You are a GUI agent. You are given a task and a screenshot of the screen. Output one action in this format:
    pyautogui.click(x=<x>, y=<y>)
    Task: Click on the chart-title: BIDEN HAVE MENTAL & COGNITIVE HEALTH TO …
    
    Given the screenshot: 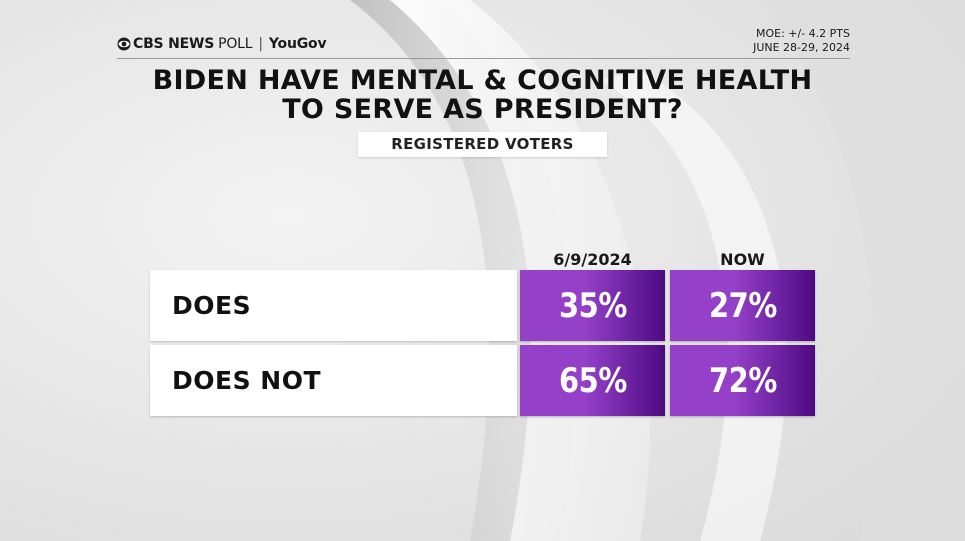 What is the action you would take?
    pyautogui.click(x=482, y=95)
    